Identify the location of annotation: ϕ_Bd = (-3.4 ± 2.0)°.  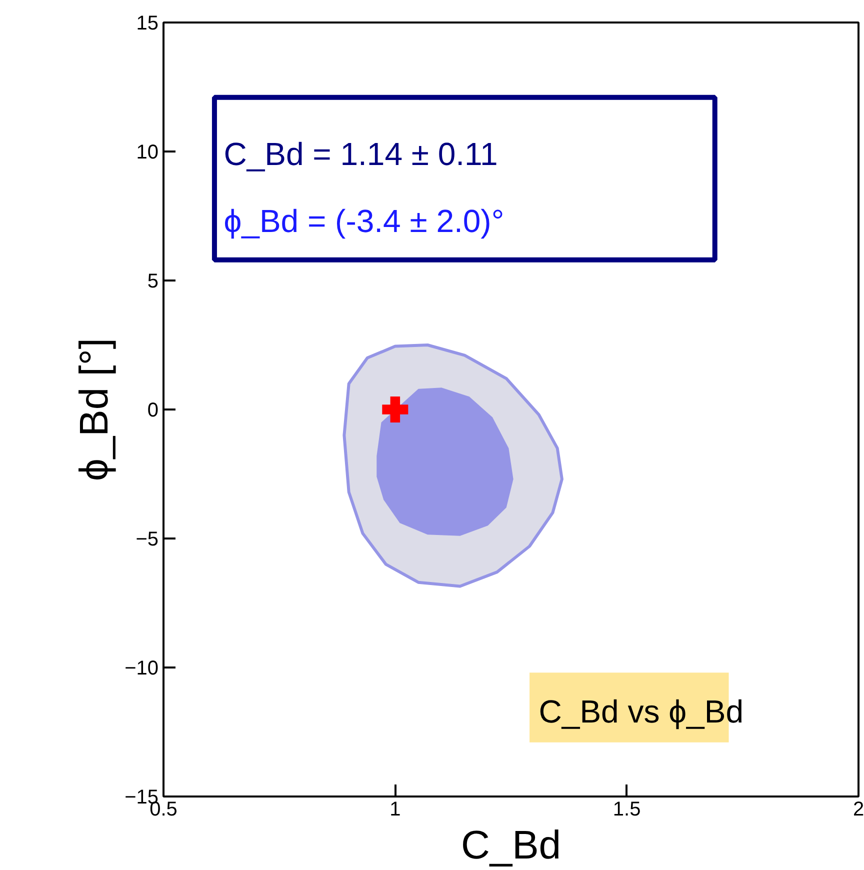
(364, 221).